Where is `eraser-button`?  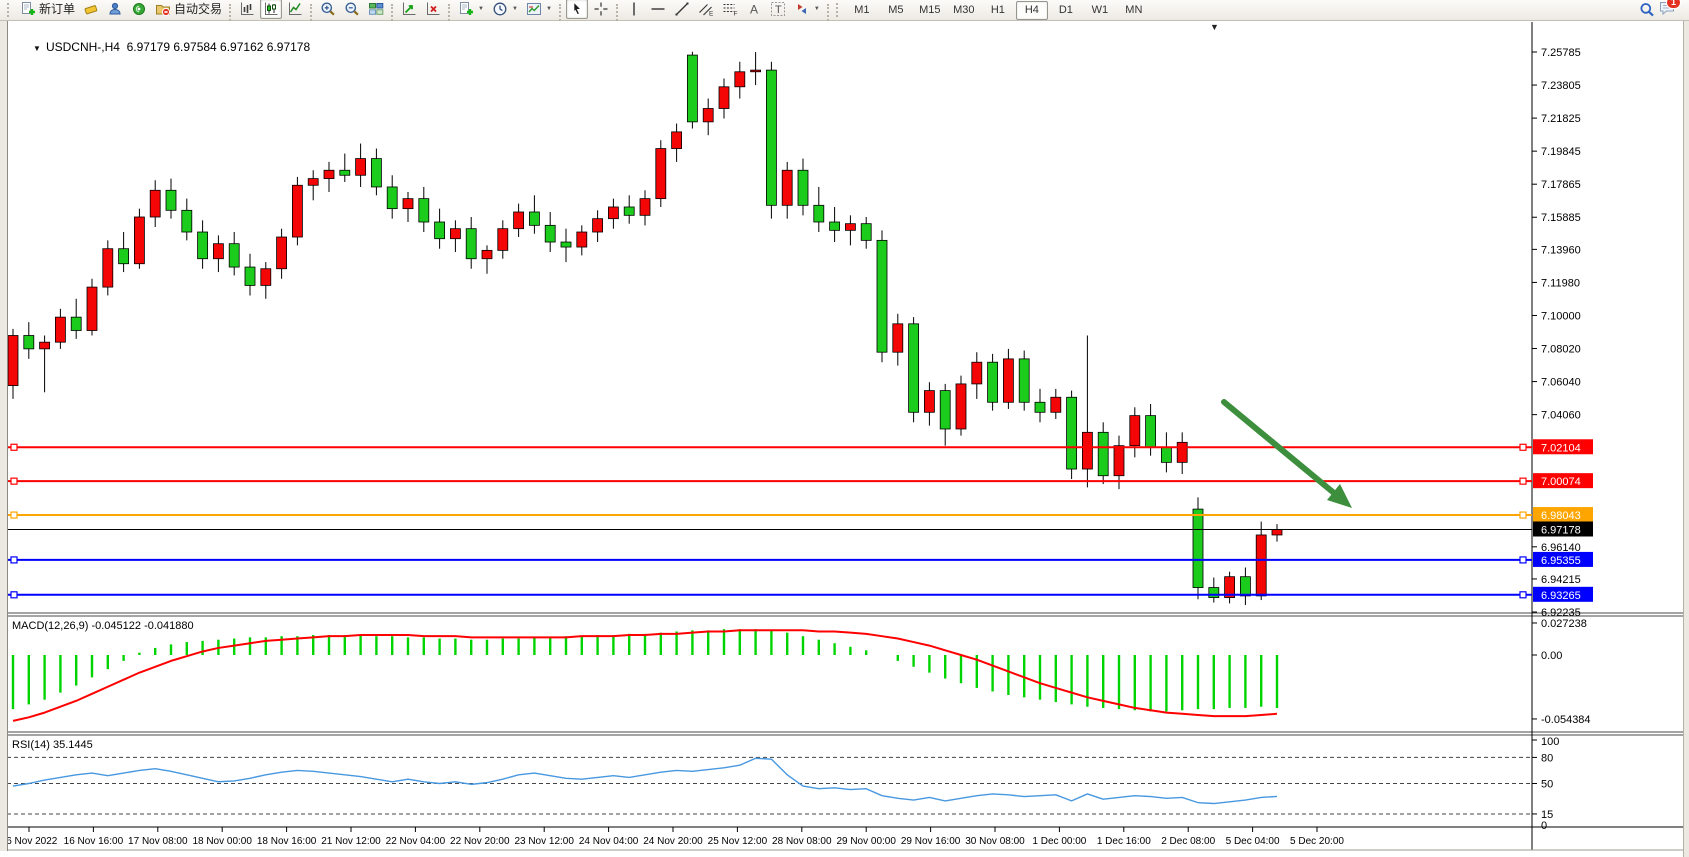 eraser-button is located at coordinates (91, 9).